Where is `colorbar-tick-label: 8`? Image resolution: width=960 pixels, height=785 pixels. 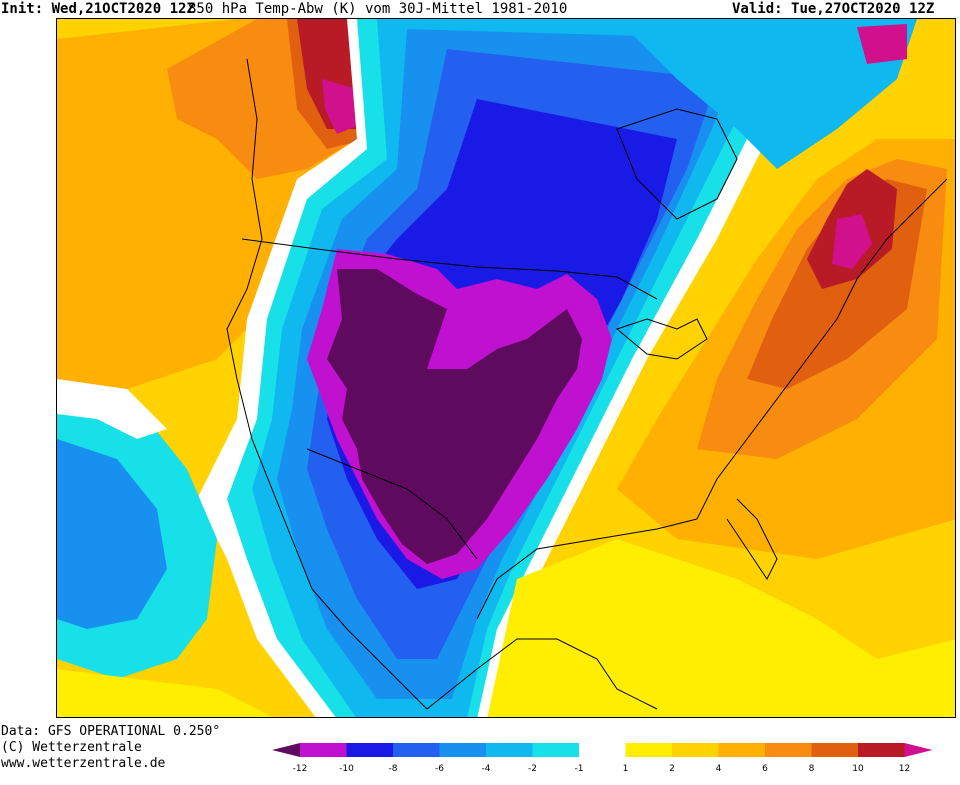 colorbar-tick-label: 8 is located at coordinates (812, 769).